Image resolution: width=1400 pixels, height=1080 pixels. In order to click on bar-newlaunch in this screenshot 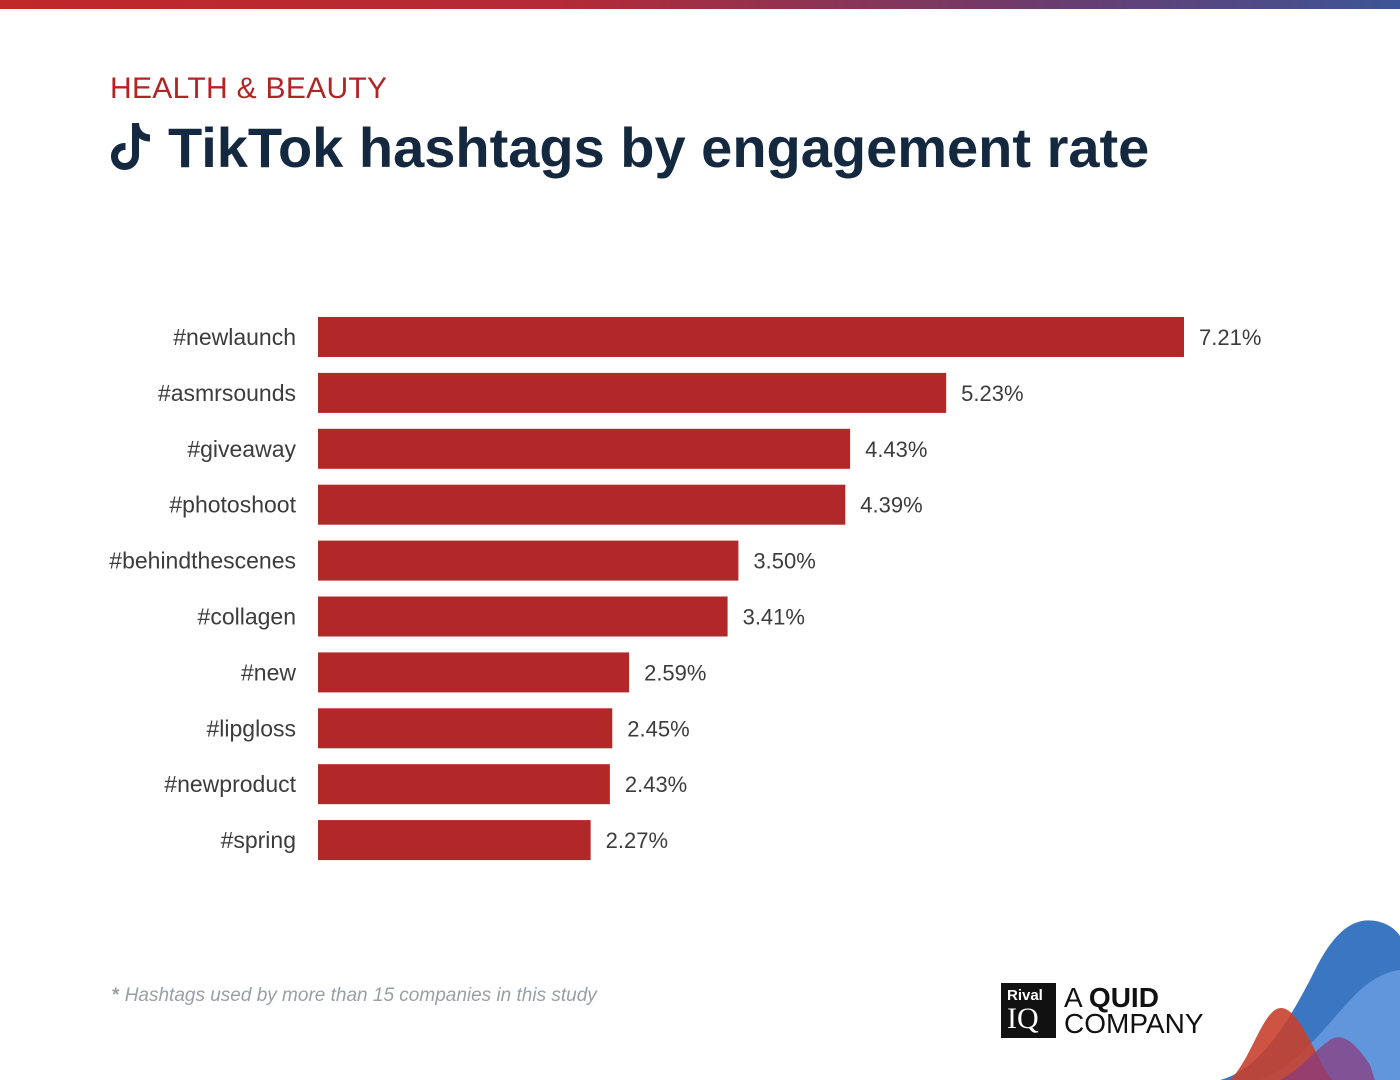, I will do `click(751, 337)`.